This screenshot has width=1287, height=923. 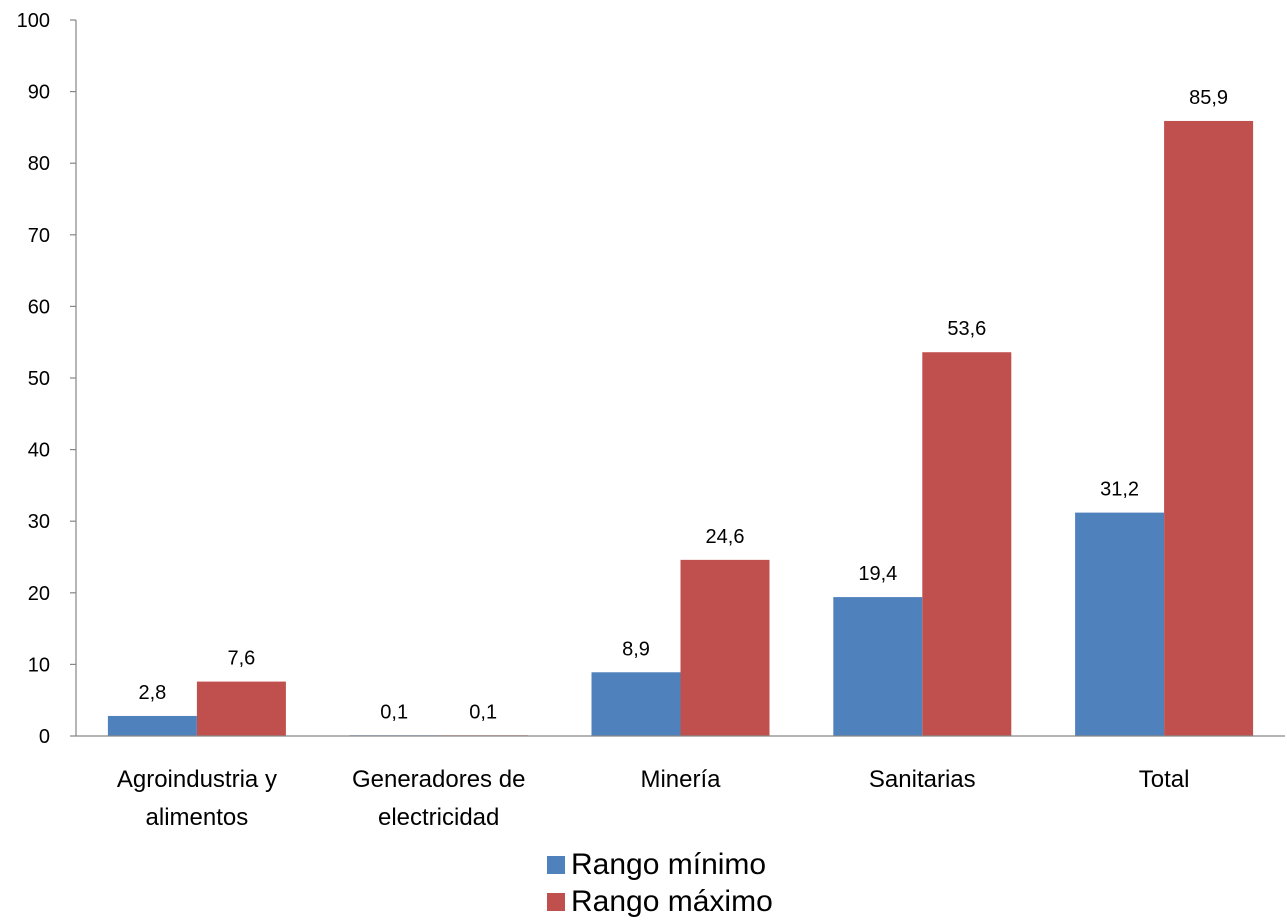 What do you see at coordinates (636, 649) in the screenshot?
I see `data-label-min: 8,9` at bounding box center [636, 649].